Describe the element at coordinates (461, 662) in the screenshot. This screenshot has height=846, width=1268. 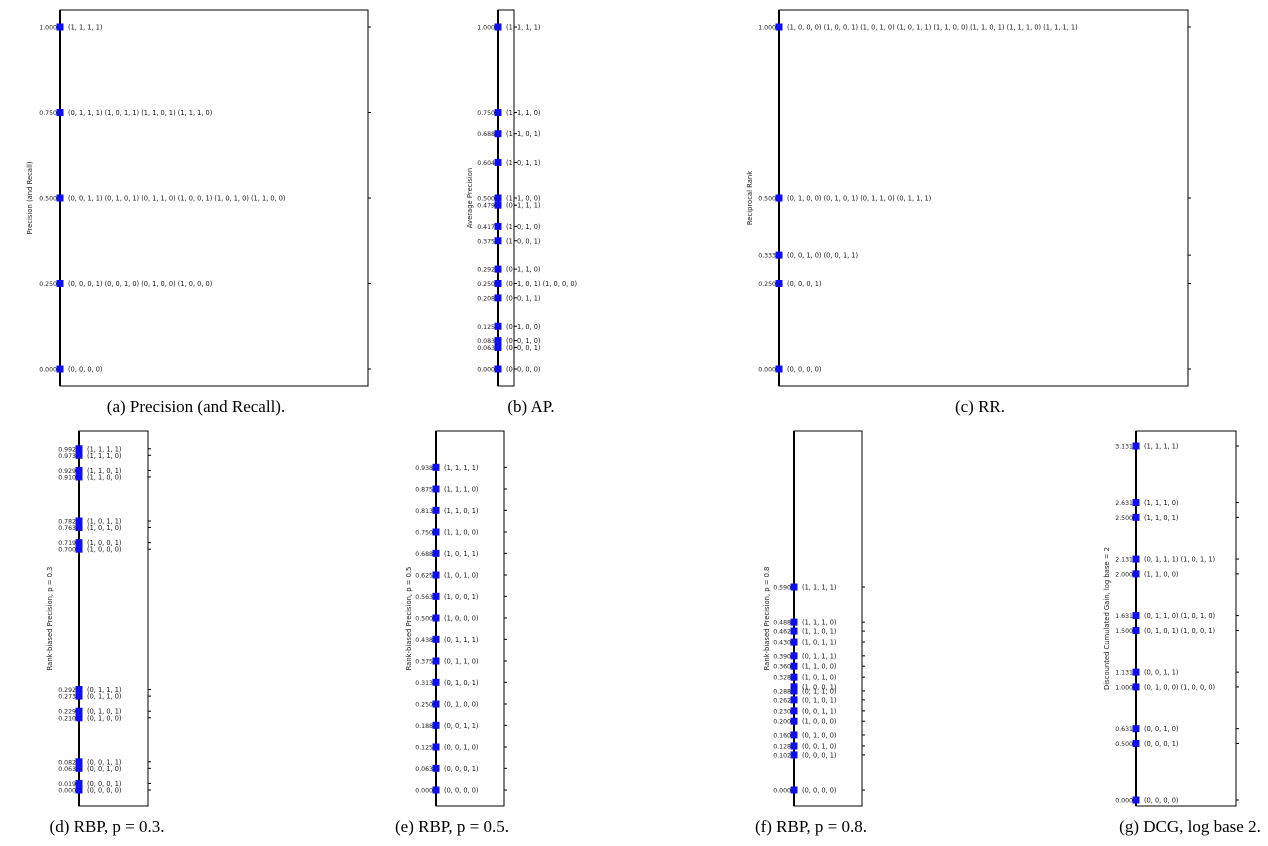
I see `data-point-label: (0, 1, 1, 0)` at that location.